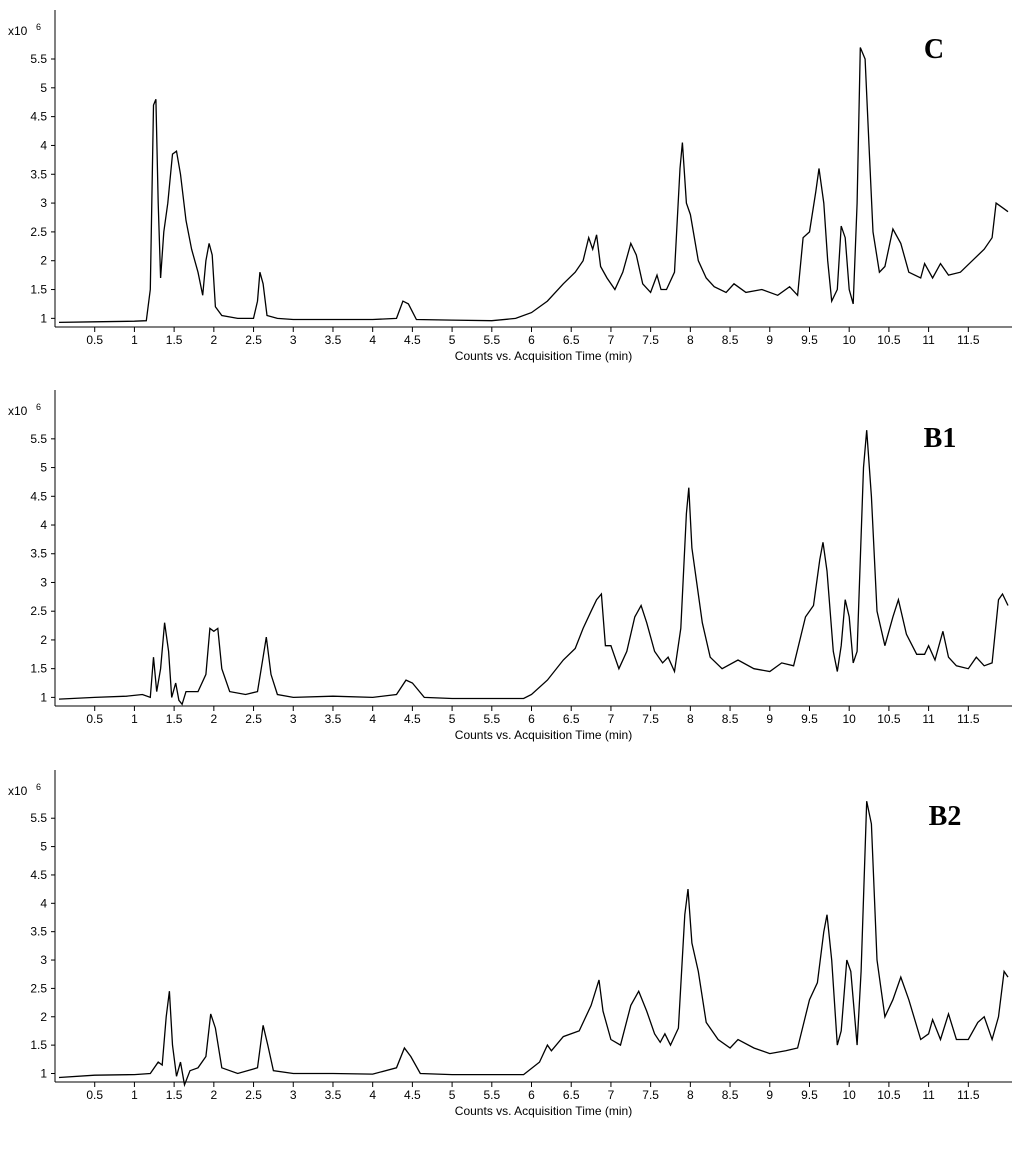  Describe the element at coordinates (945, 816) in the screenshot. I see `panel-title: B2` at that location.